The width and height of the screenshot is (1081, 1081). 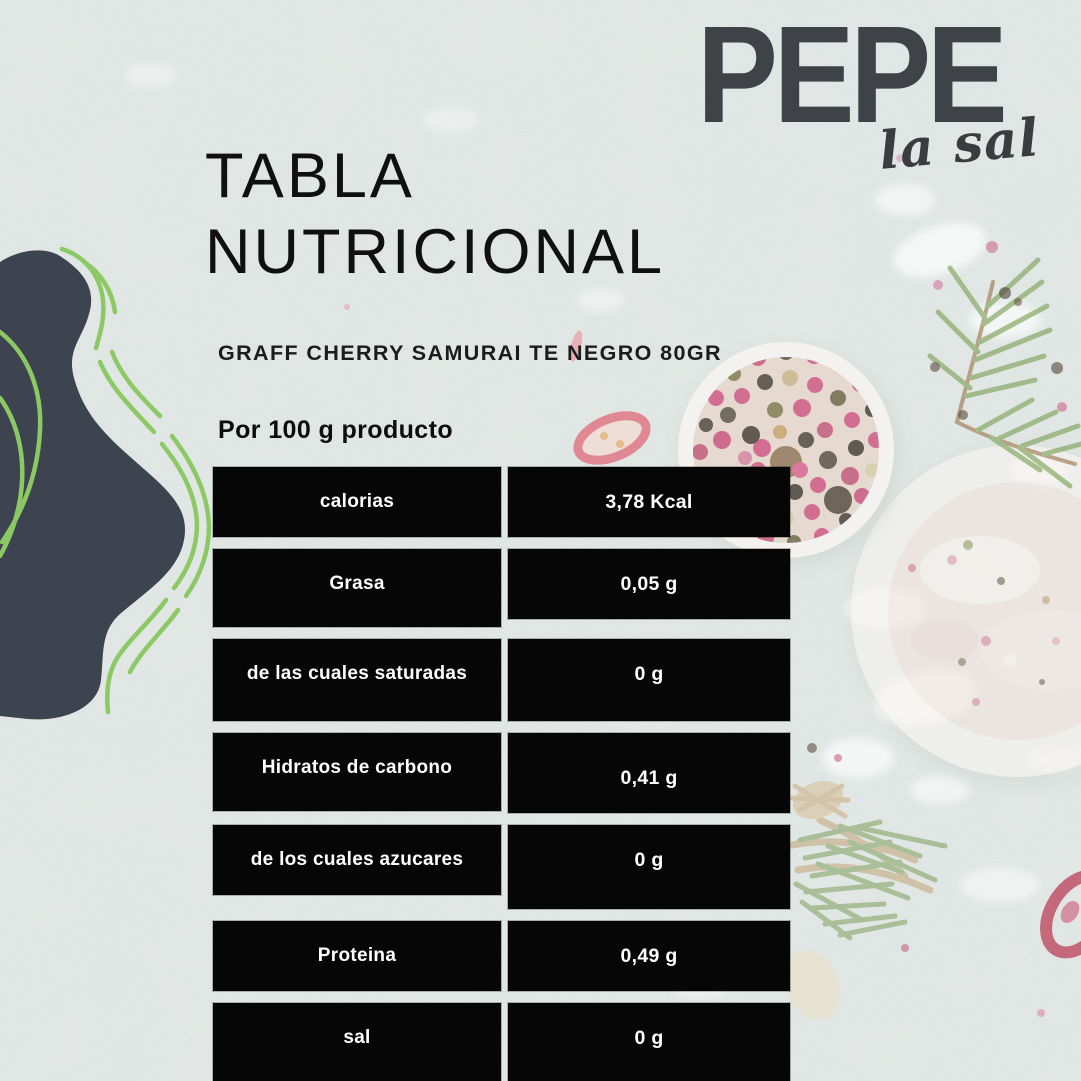 I want to click on garlic-clove, so click(x=812, y=985).